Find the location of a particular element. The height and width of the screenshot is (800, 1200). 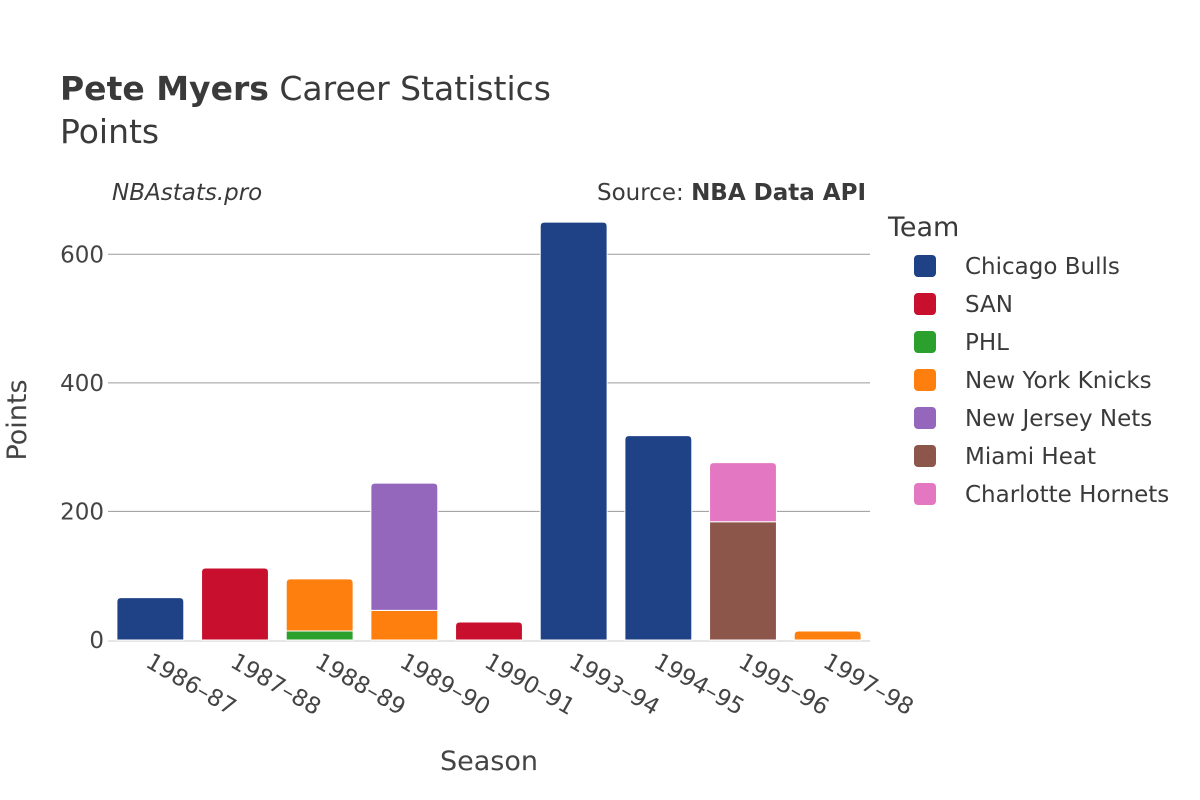

legend-label: New York Knicks is located at coordinates (1058, 381).